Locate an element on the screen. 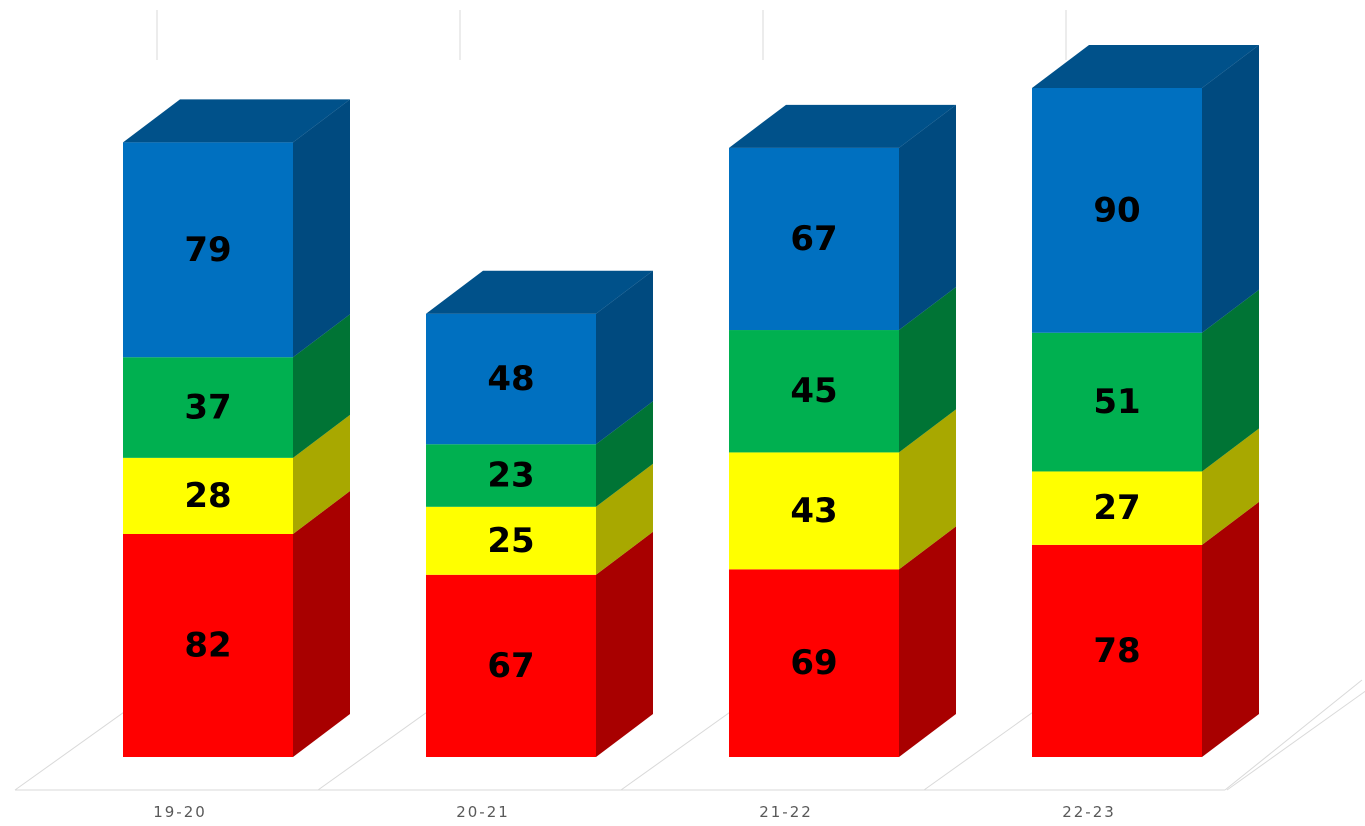 The image size is (1365, 826). bar-data-label: 45 is located at coordinates (813, 391).